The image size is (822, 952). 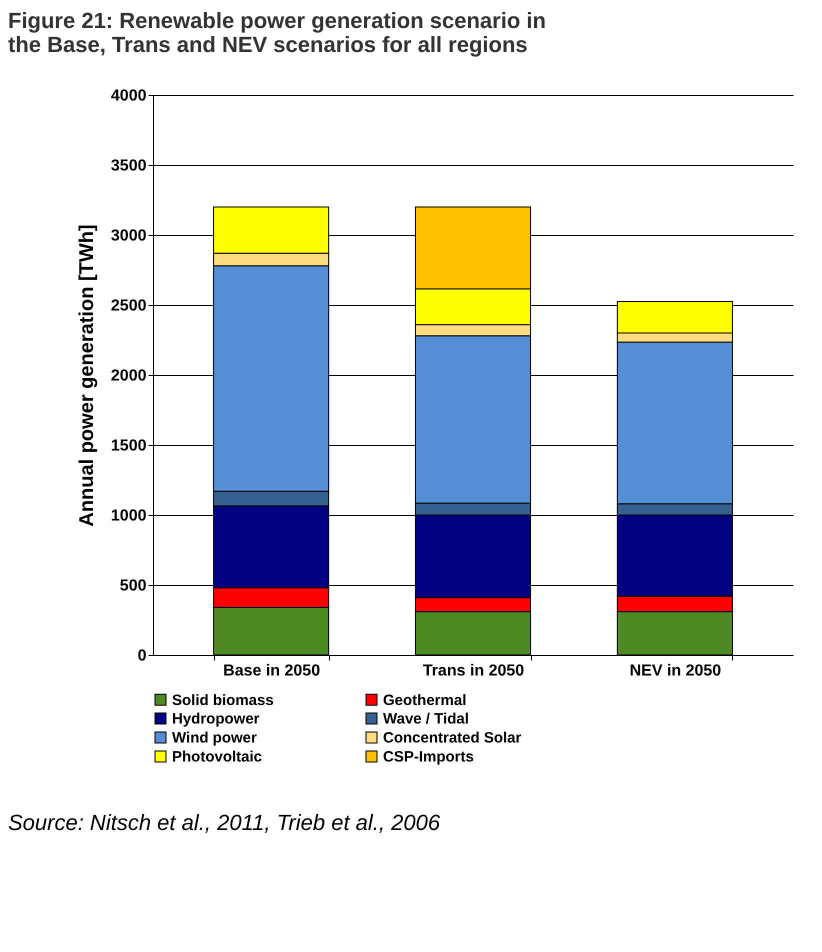 I want to click on legend-label: Photovoltaic, so click(x=217, y=757).